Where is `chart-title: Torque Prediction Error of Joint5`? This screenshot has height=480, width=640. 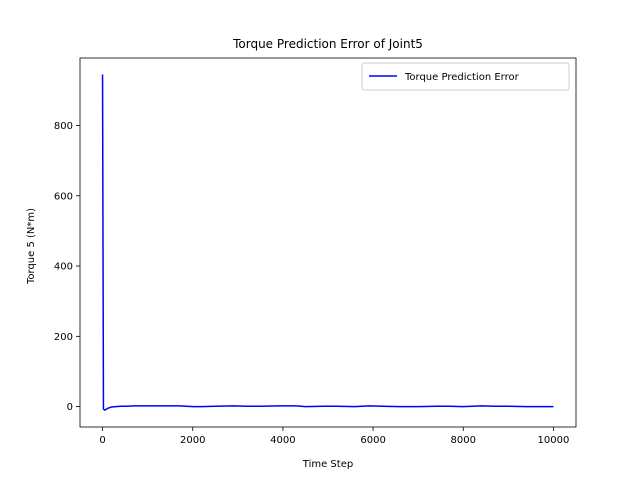 chart-title: Torque Prediction Error of Joint5 is located at coordinates (327, 44).